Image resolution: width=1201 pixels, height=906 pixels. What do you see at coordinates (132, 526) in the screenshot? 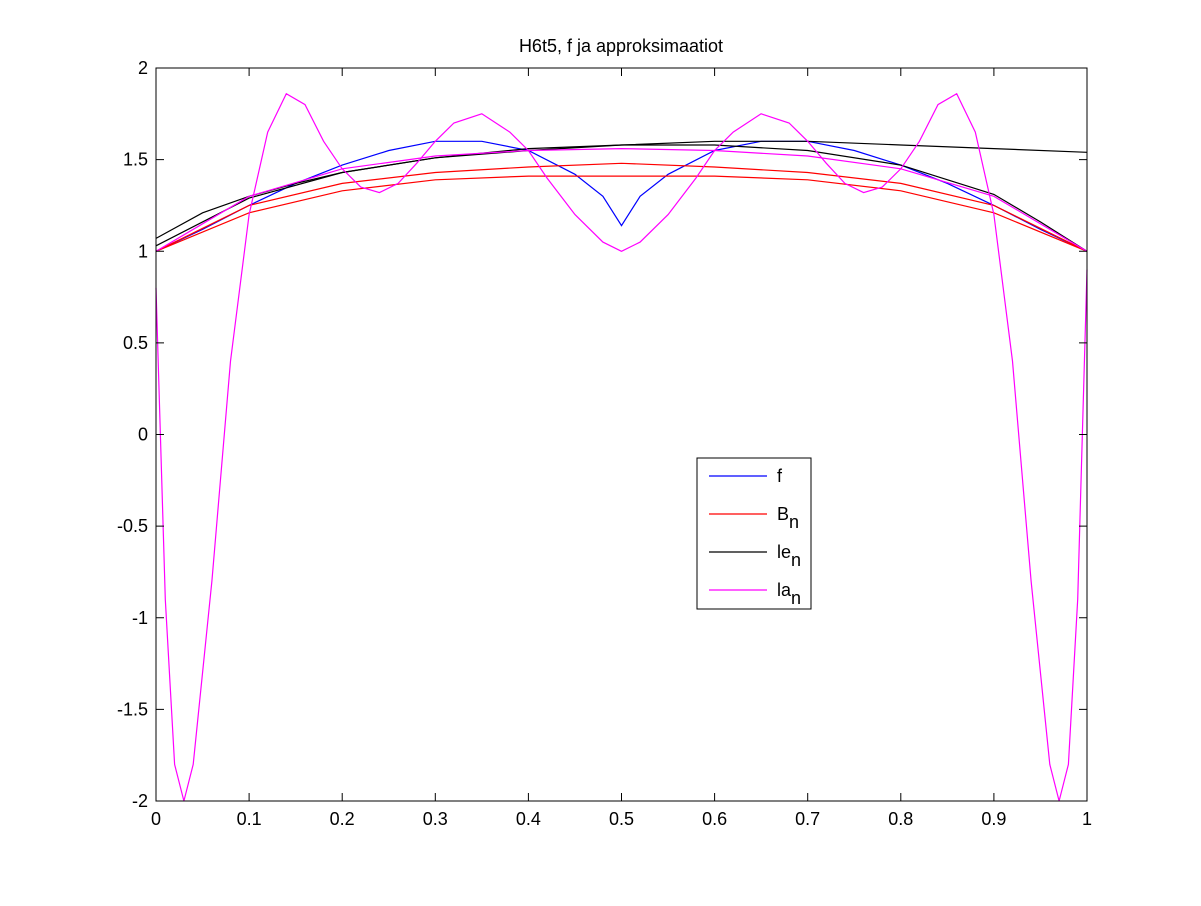
I see `y-tick-label: -0.5` at bounding box center [132, 526].